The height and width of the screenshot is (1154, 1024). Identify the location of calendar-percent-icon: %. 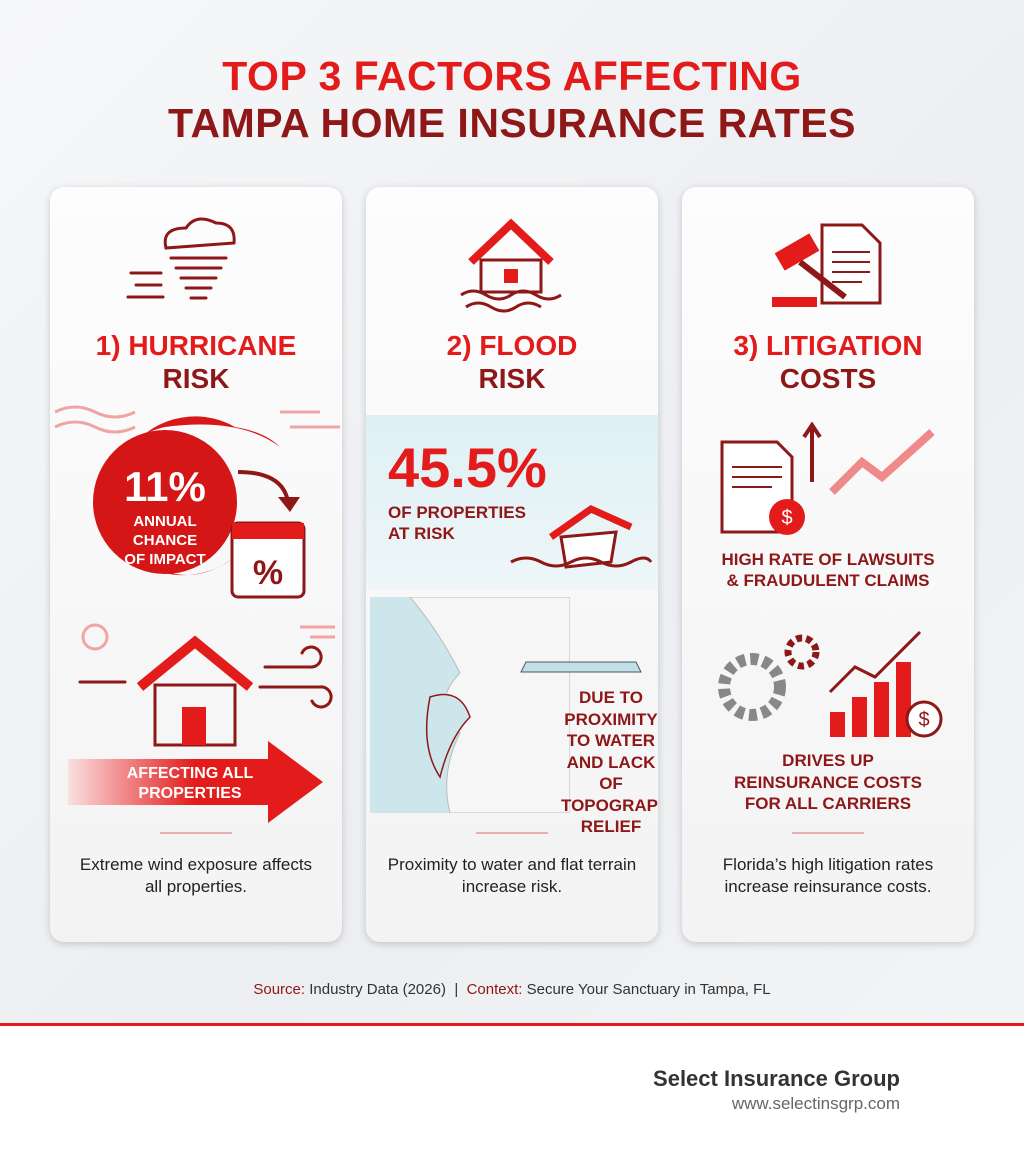
(268, 534).